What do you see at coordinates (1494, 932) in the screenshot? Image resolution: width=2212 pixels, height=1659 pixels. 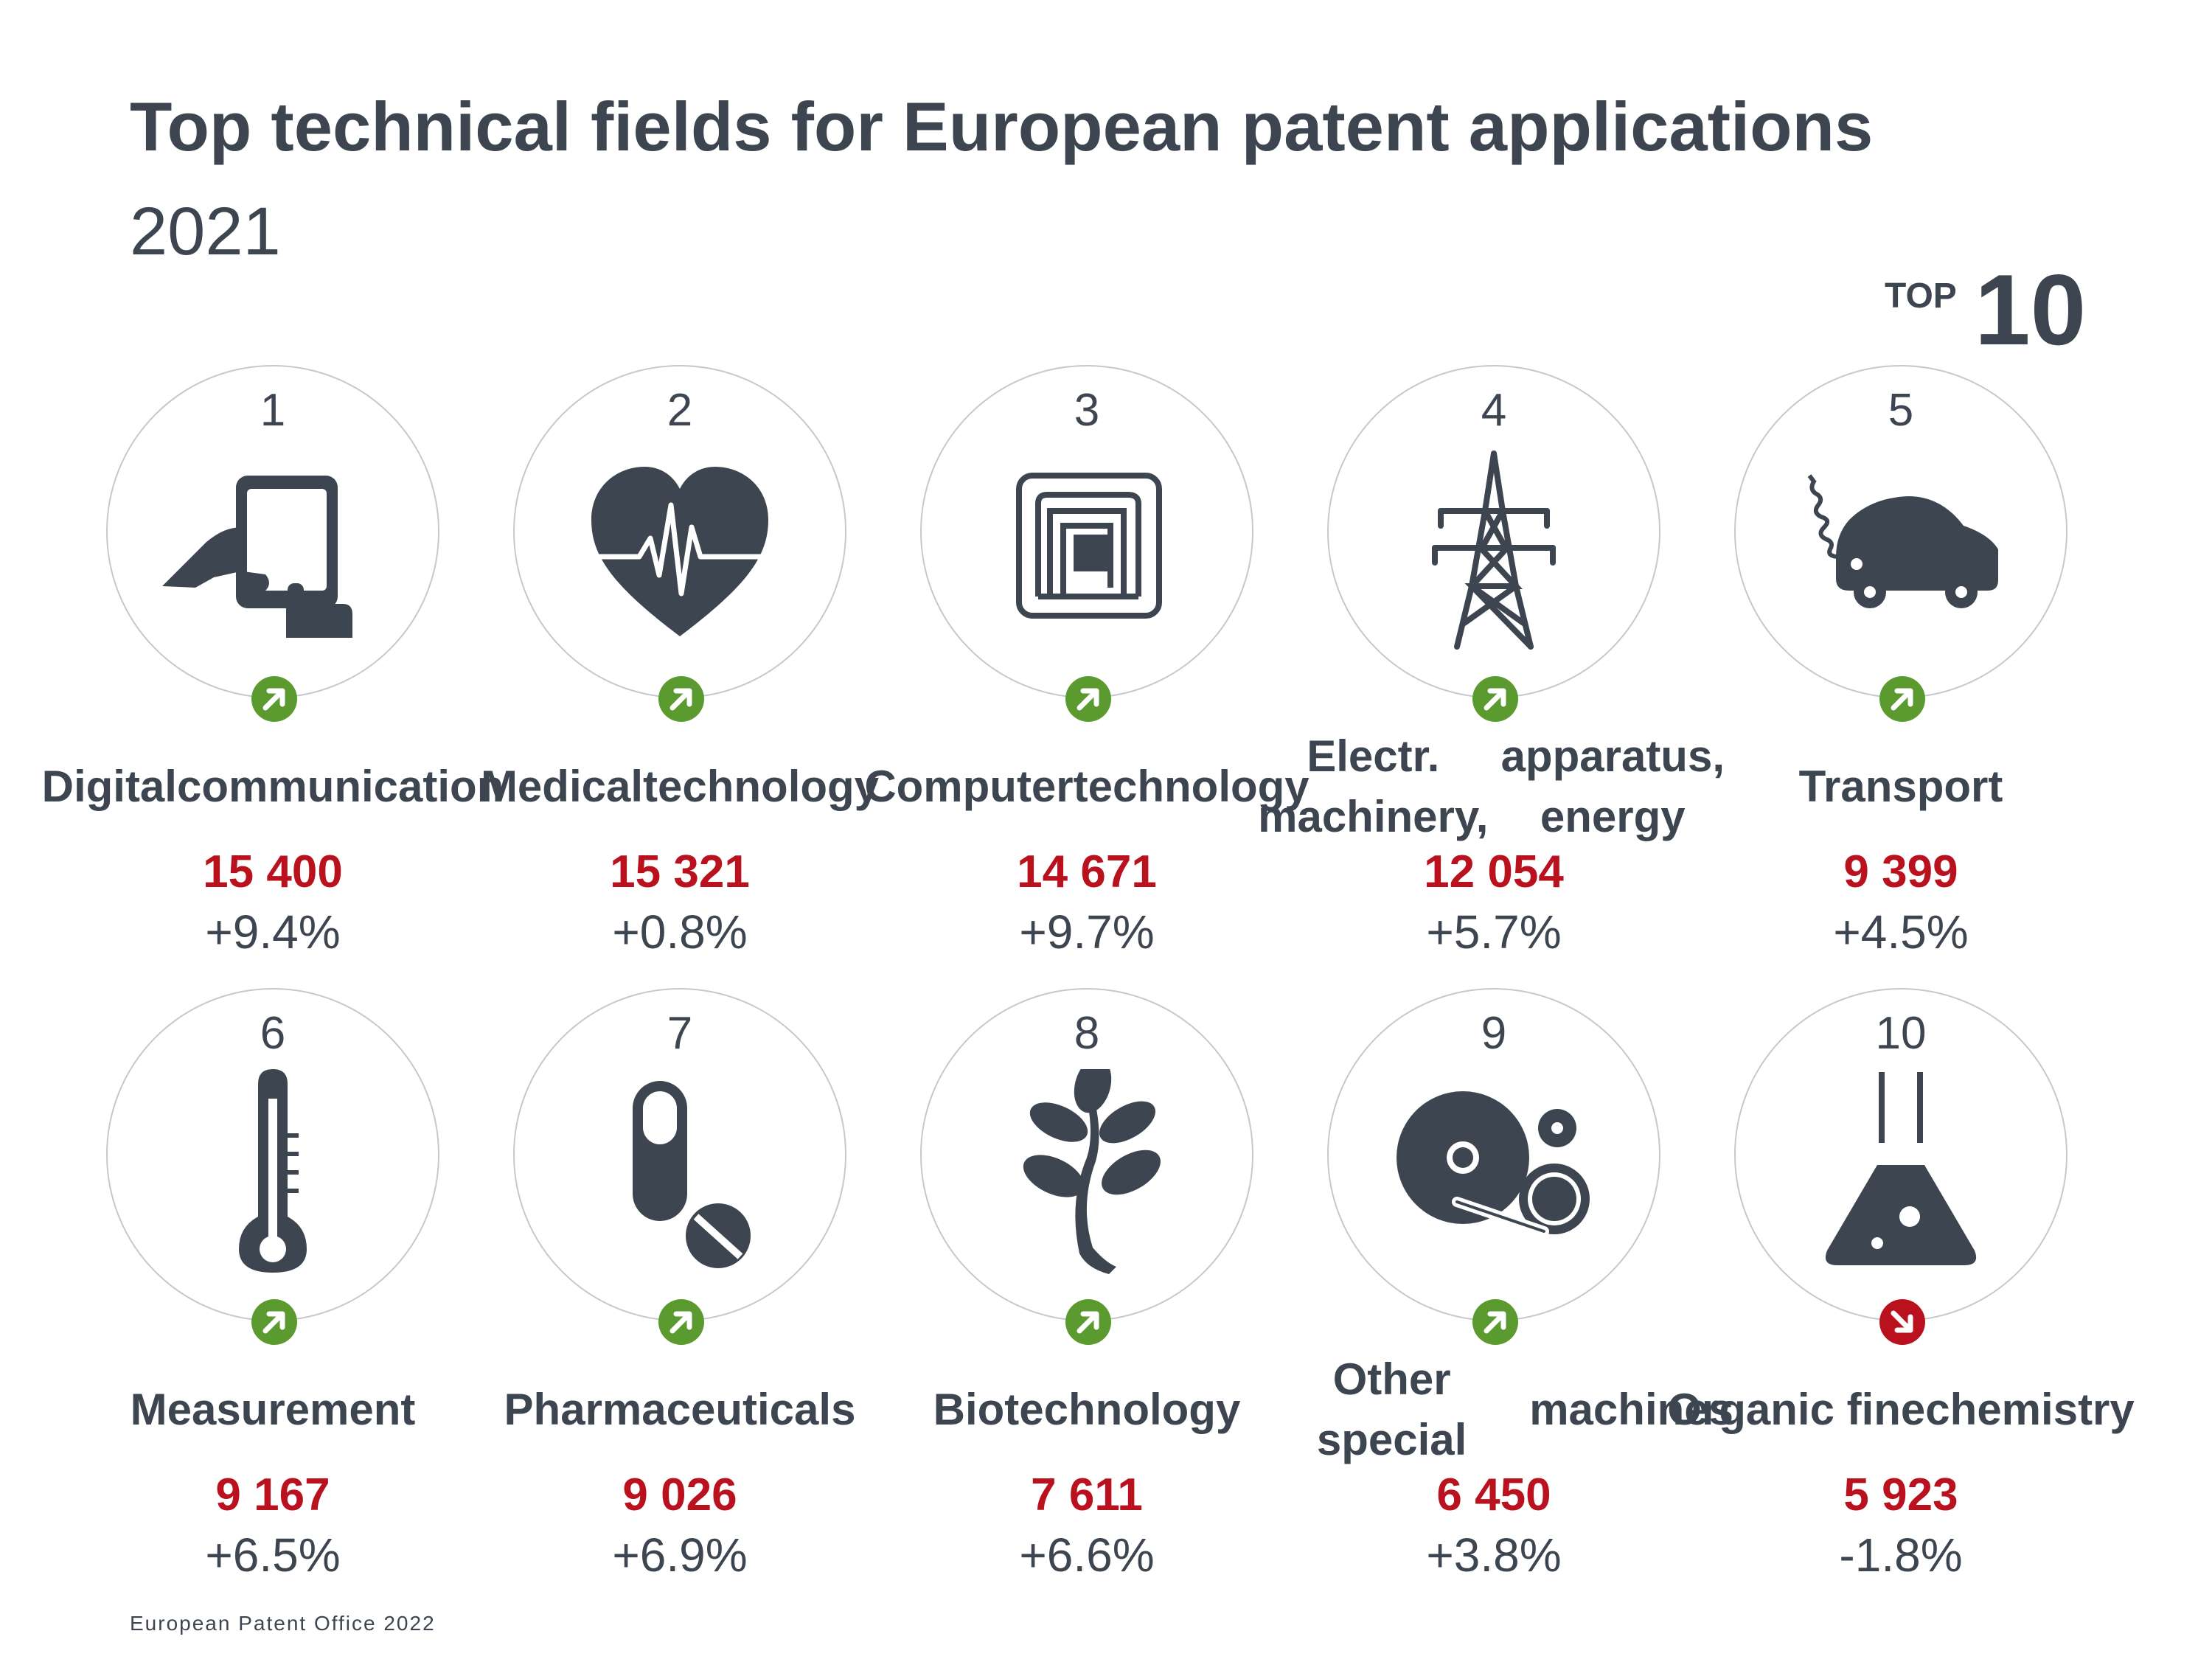 I see `field-change: +5.7%` at bounding box center [1494, 932].